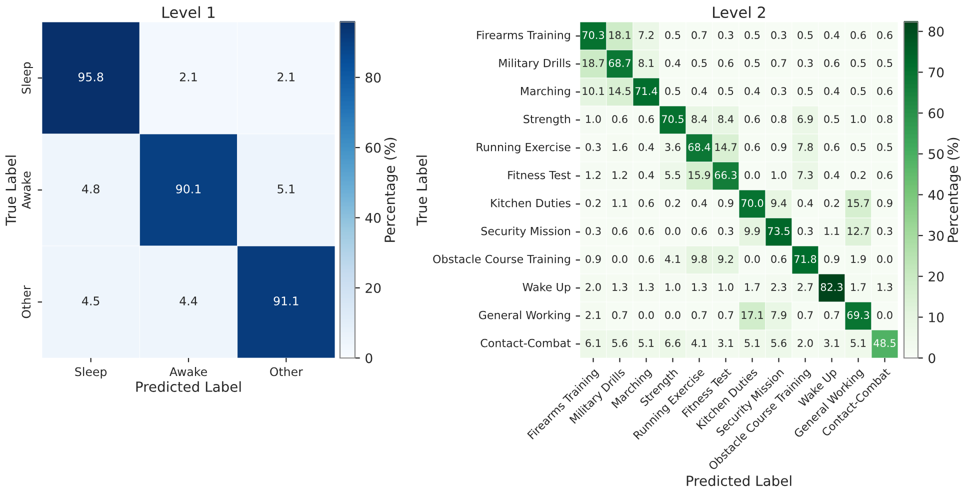 This screenshot has width=966, height=489. I want to click on data-label: 14.7, so click(725, 147).